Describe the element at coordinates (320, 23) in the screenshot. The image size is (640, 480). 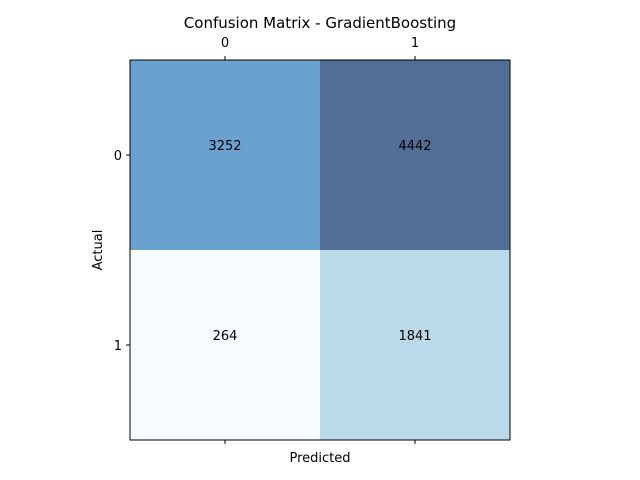
I see `chart-title: Confusion Matrix - GradientBoosting` at that location.